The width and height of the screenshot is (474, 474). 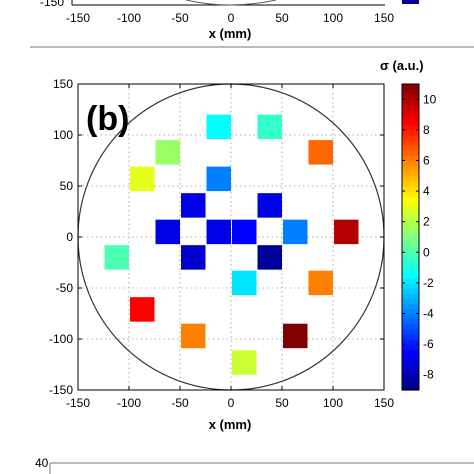 I want to click on bottom-ytick-label: 40, so click(x=42, y=463).